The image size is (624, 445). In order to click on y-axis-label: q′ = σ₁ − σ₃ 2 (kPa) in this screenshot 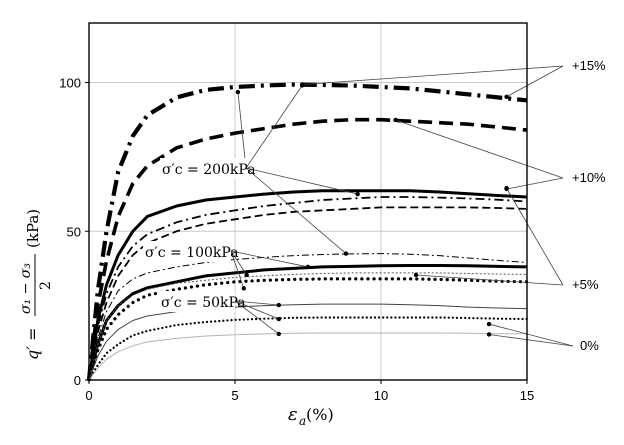, I will do `click(36, 284)`.